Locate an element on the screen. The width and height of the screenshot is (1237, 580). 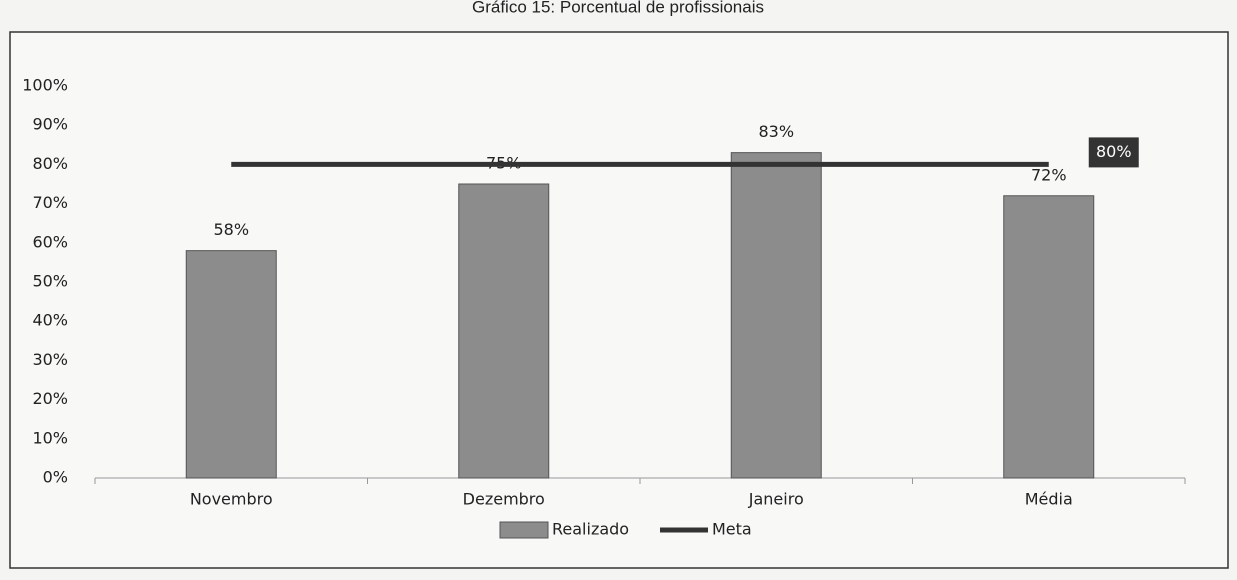
data-label: 80% is located at coordinates (1114, 151).